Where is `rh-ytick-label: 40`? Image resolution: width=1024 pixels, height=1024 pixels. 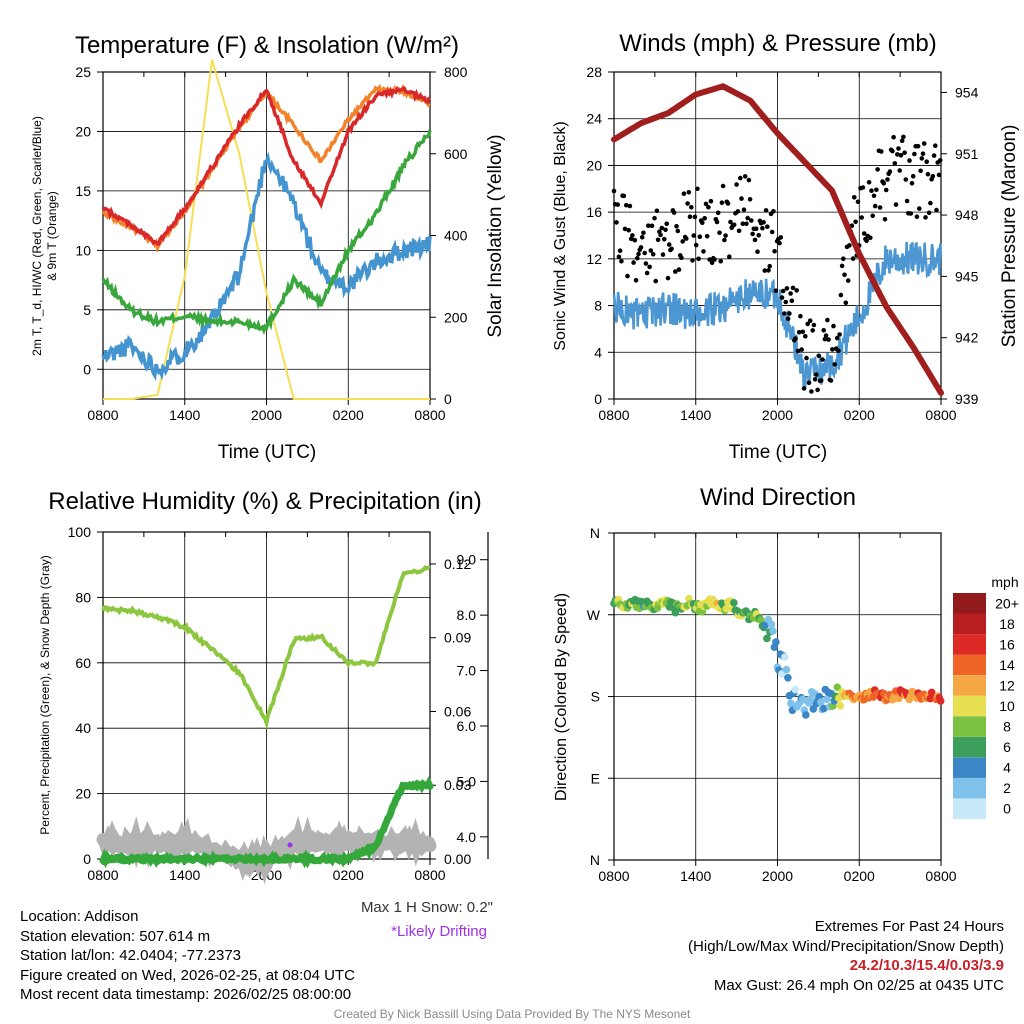
rh-ytick-label: 40 is located at coordinates (83, 728).